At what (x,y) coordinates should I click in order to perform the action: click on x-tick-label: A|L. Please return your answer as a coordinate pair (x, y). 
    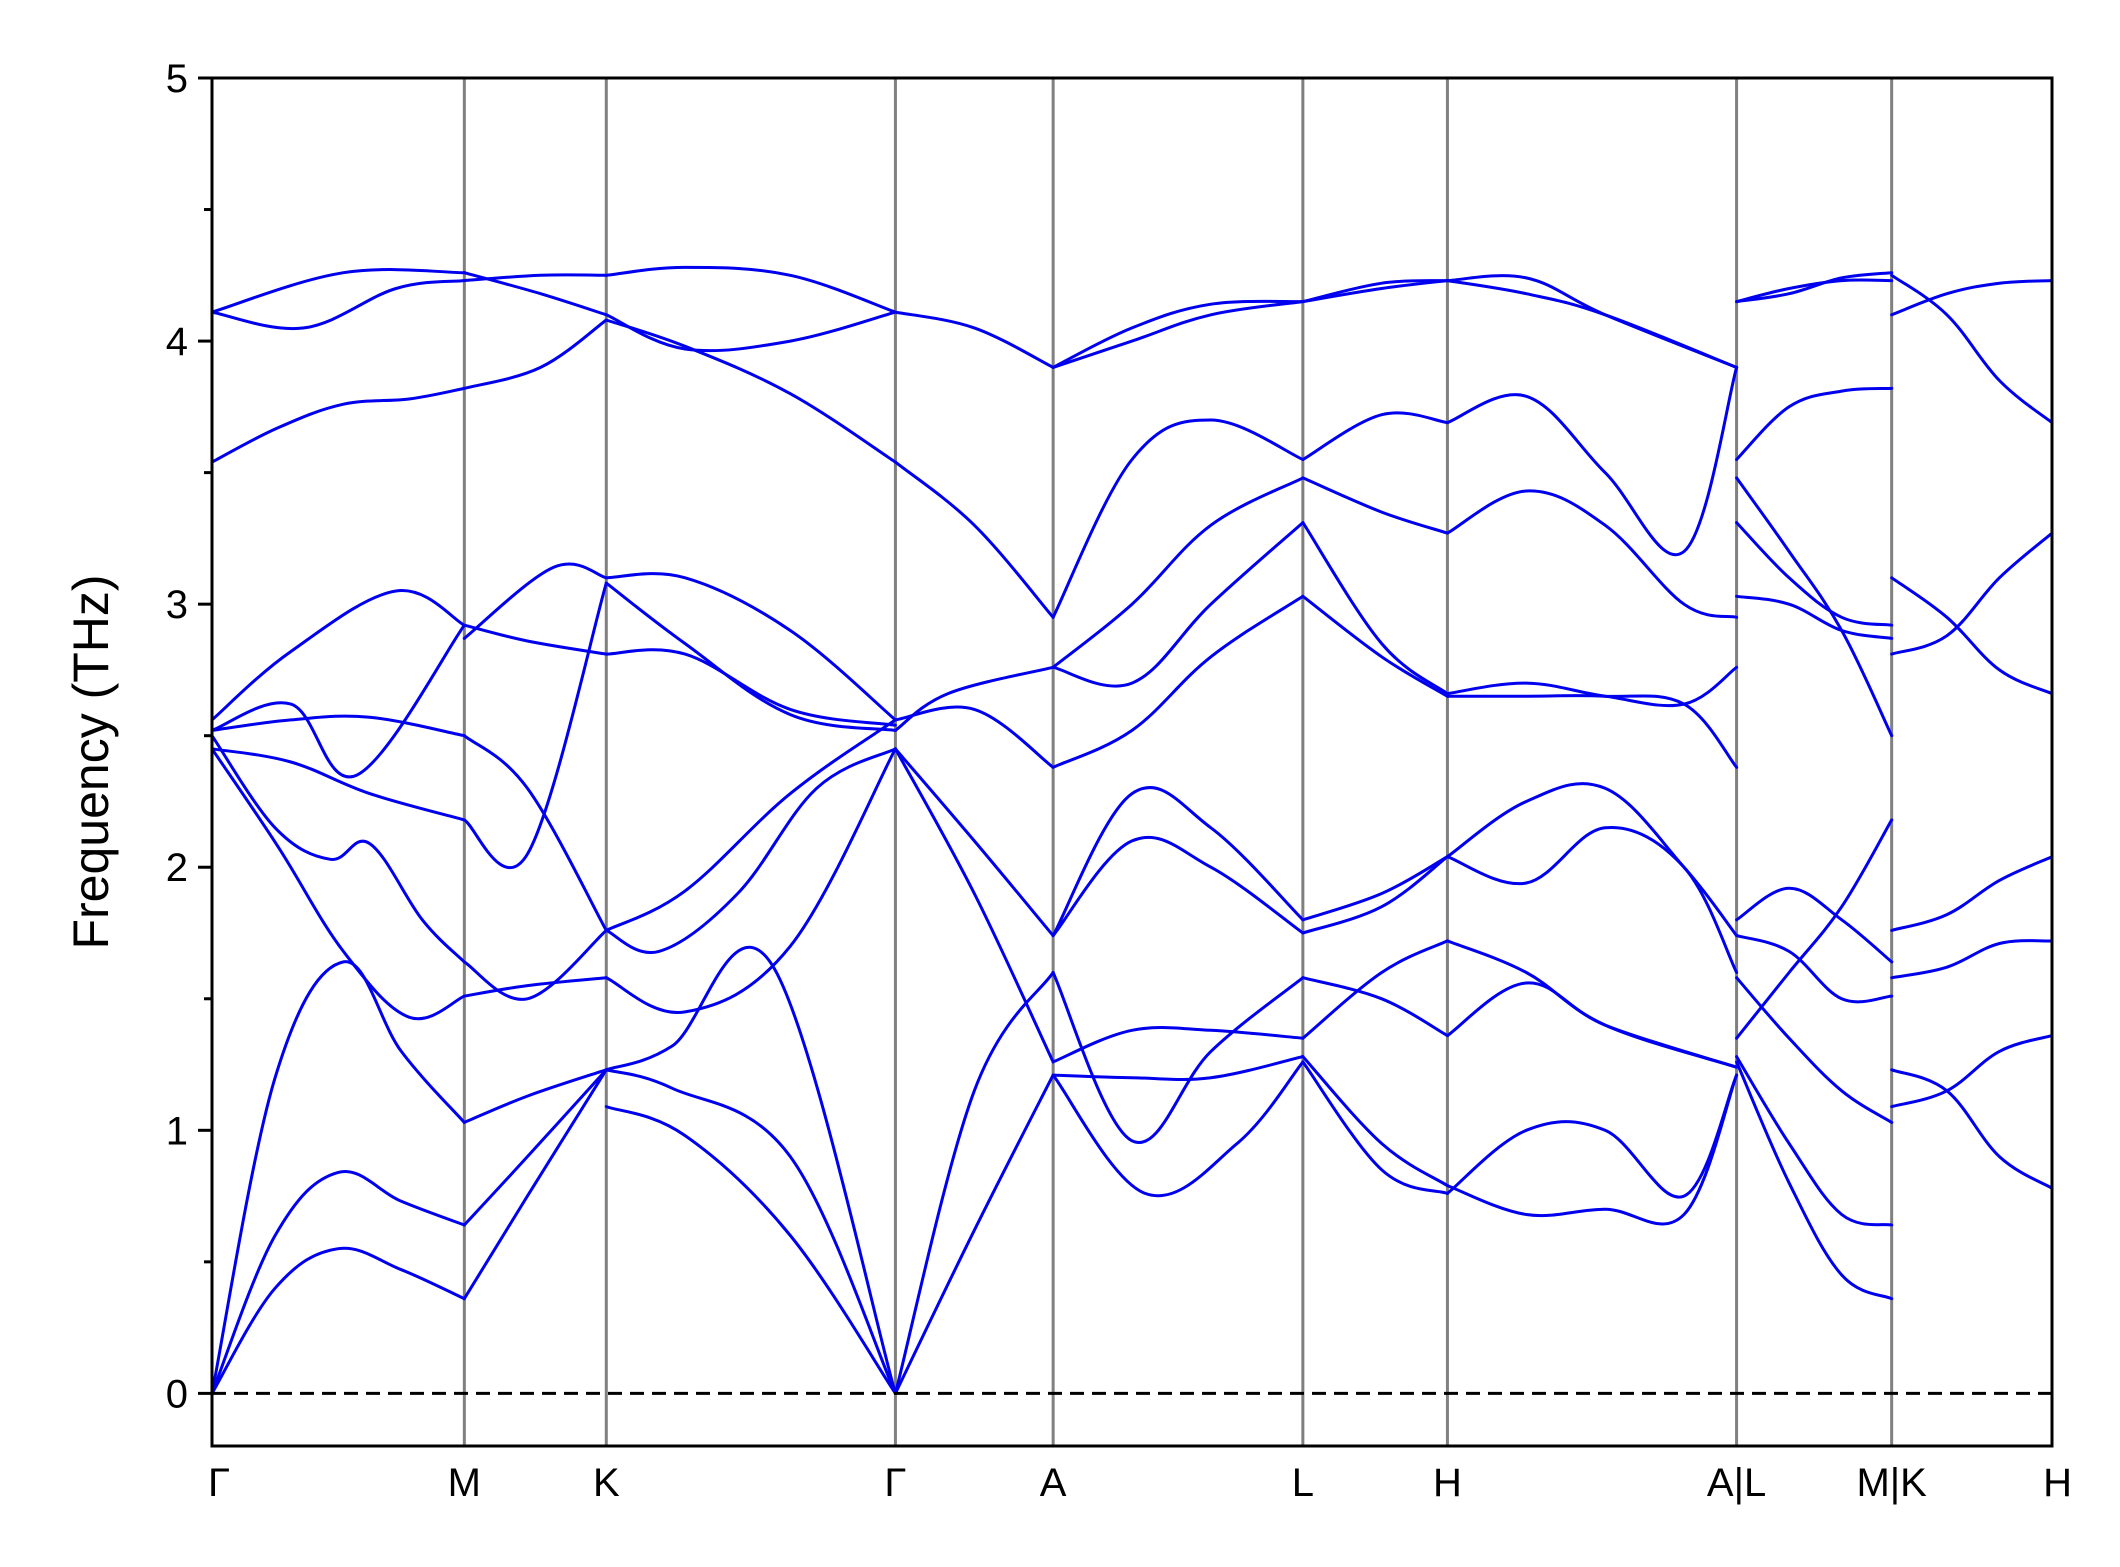
    Looking at the image, I should click on (1736, 1483).